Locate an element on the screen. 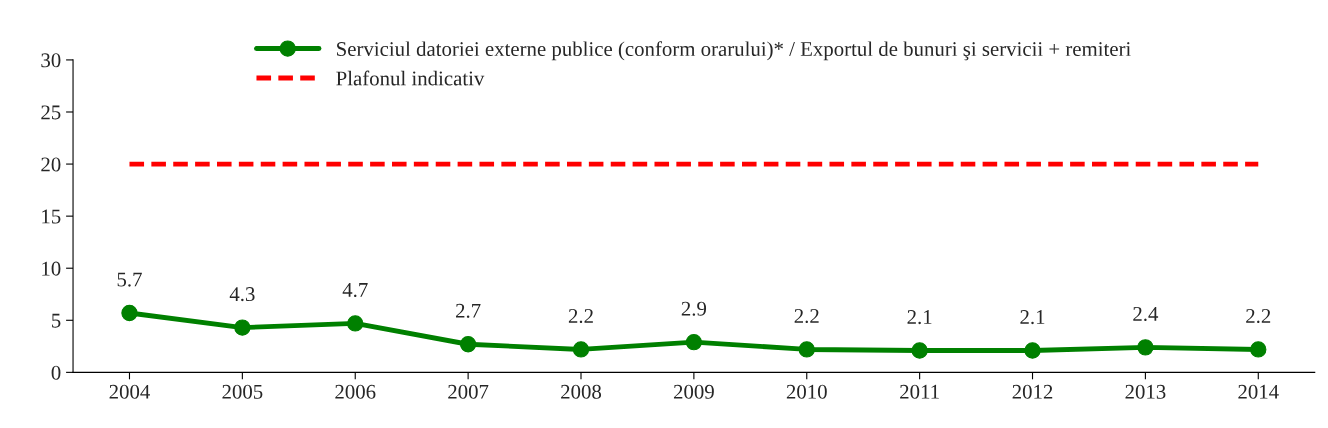 Image resolution: width=1328 pixels, height=428 pixels. y-tick-label: 15 is located at coordinates (51, 216).